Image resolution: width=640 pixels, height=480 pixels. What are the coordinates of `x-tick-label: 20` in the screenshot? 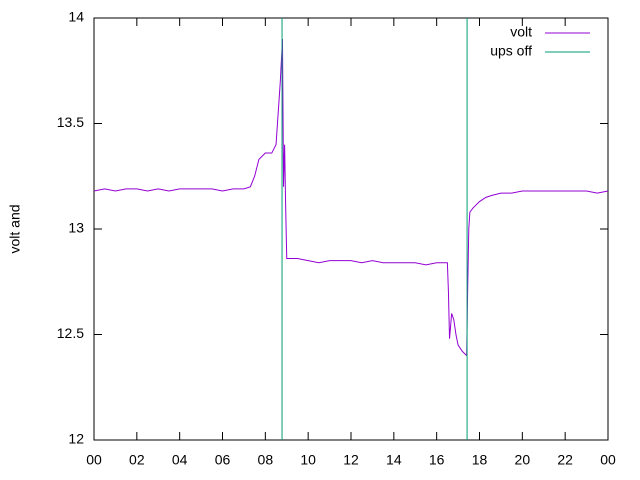 It's located at (523, 460).